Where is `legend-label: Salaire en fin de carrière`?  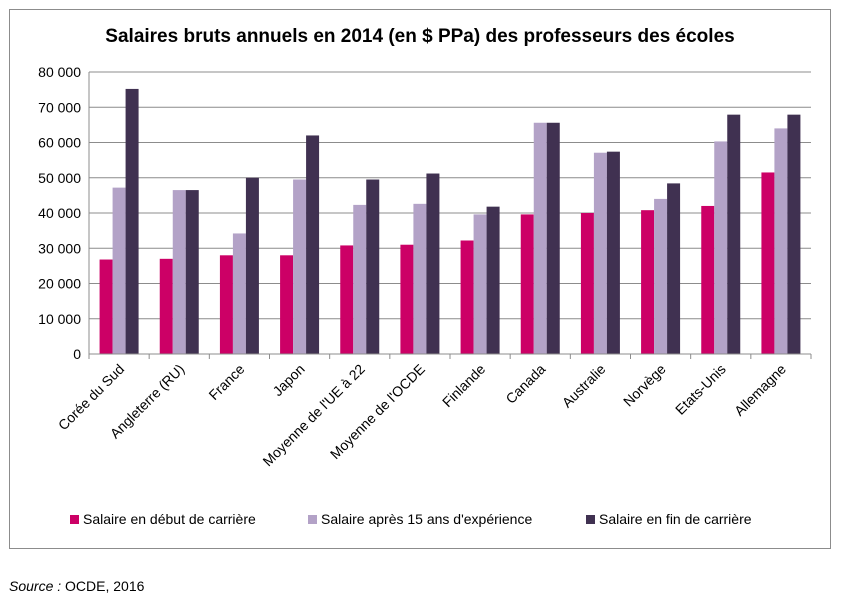
legend-label: Salaire en fin de carrière is located at coordinates (675, 519).